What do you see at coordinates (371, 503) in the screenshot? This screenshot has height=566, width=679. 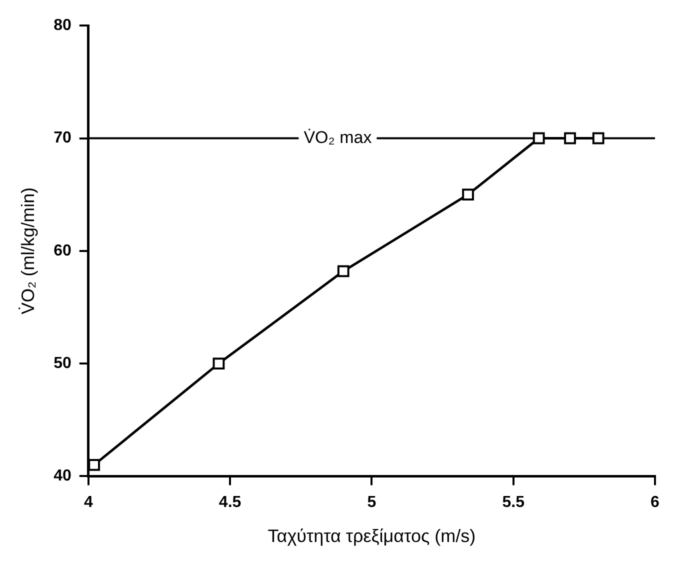 I see `x-tick-label: 5` at bounding box center [371, 503].